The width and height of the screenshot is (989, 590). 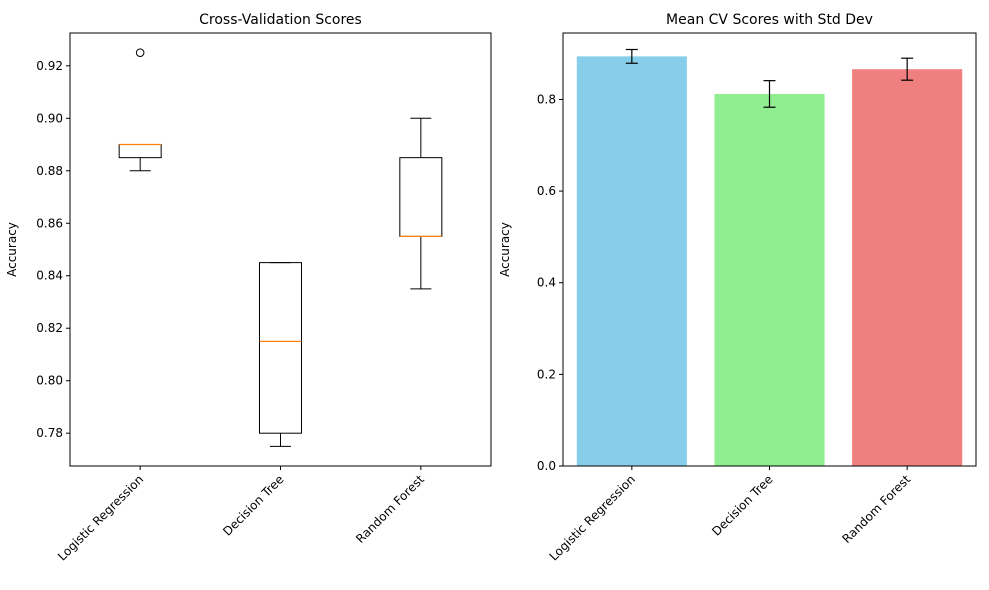 I want to click on y-tick-label: 0.4, so click(x=546, y=283).